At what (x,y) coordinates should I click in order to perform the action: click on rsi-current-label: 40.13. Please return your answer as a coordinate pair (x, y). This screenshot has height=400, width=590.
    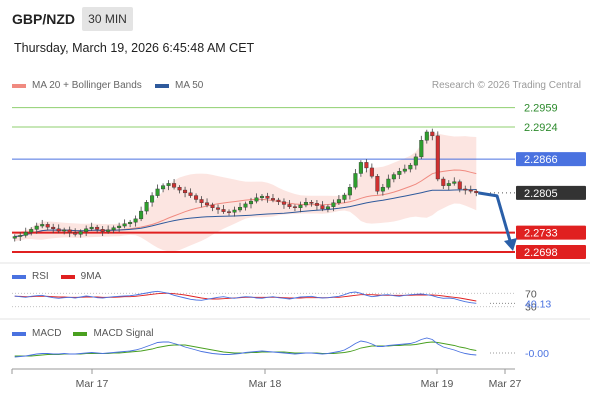
    Looking at the image, I should click on (538, 304).